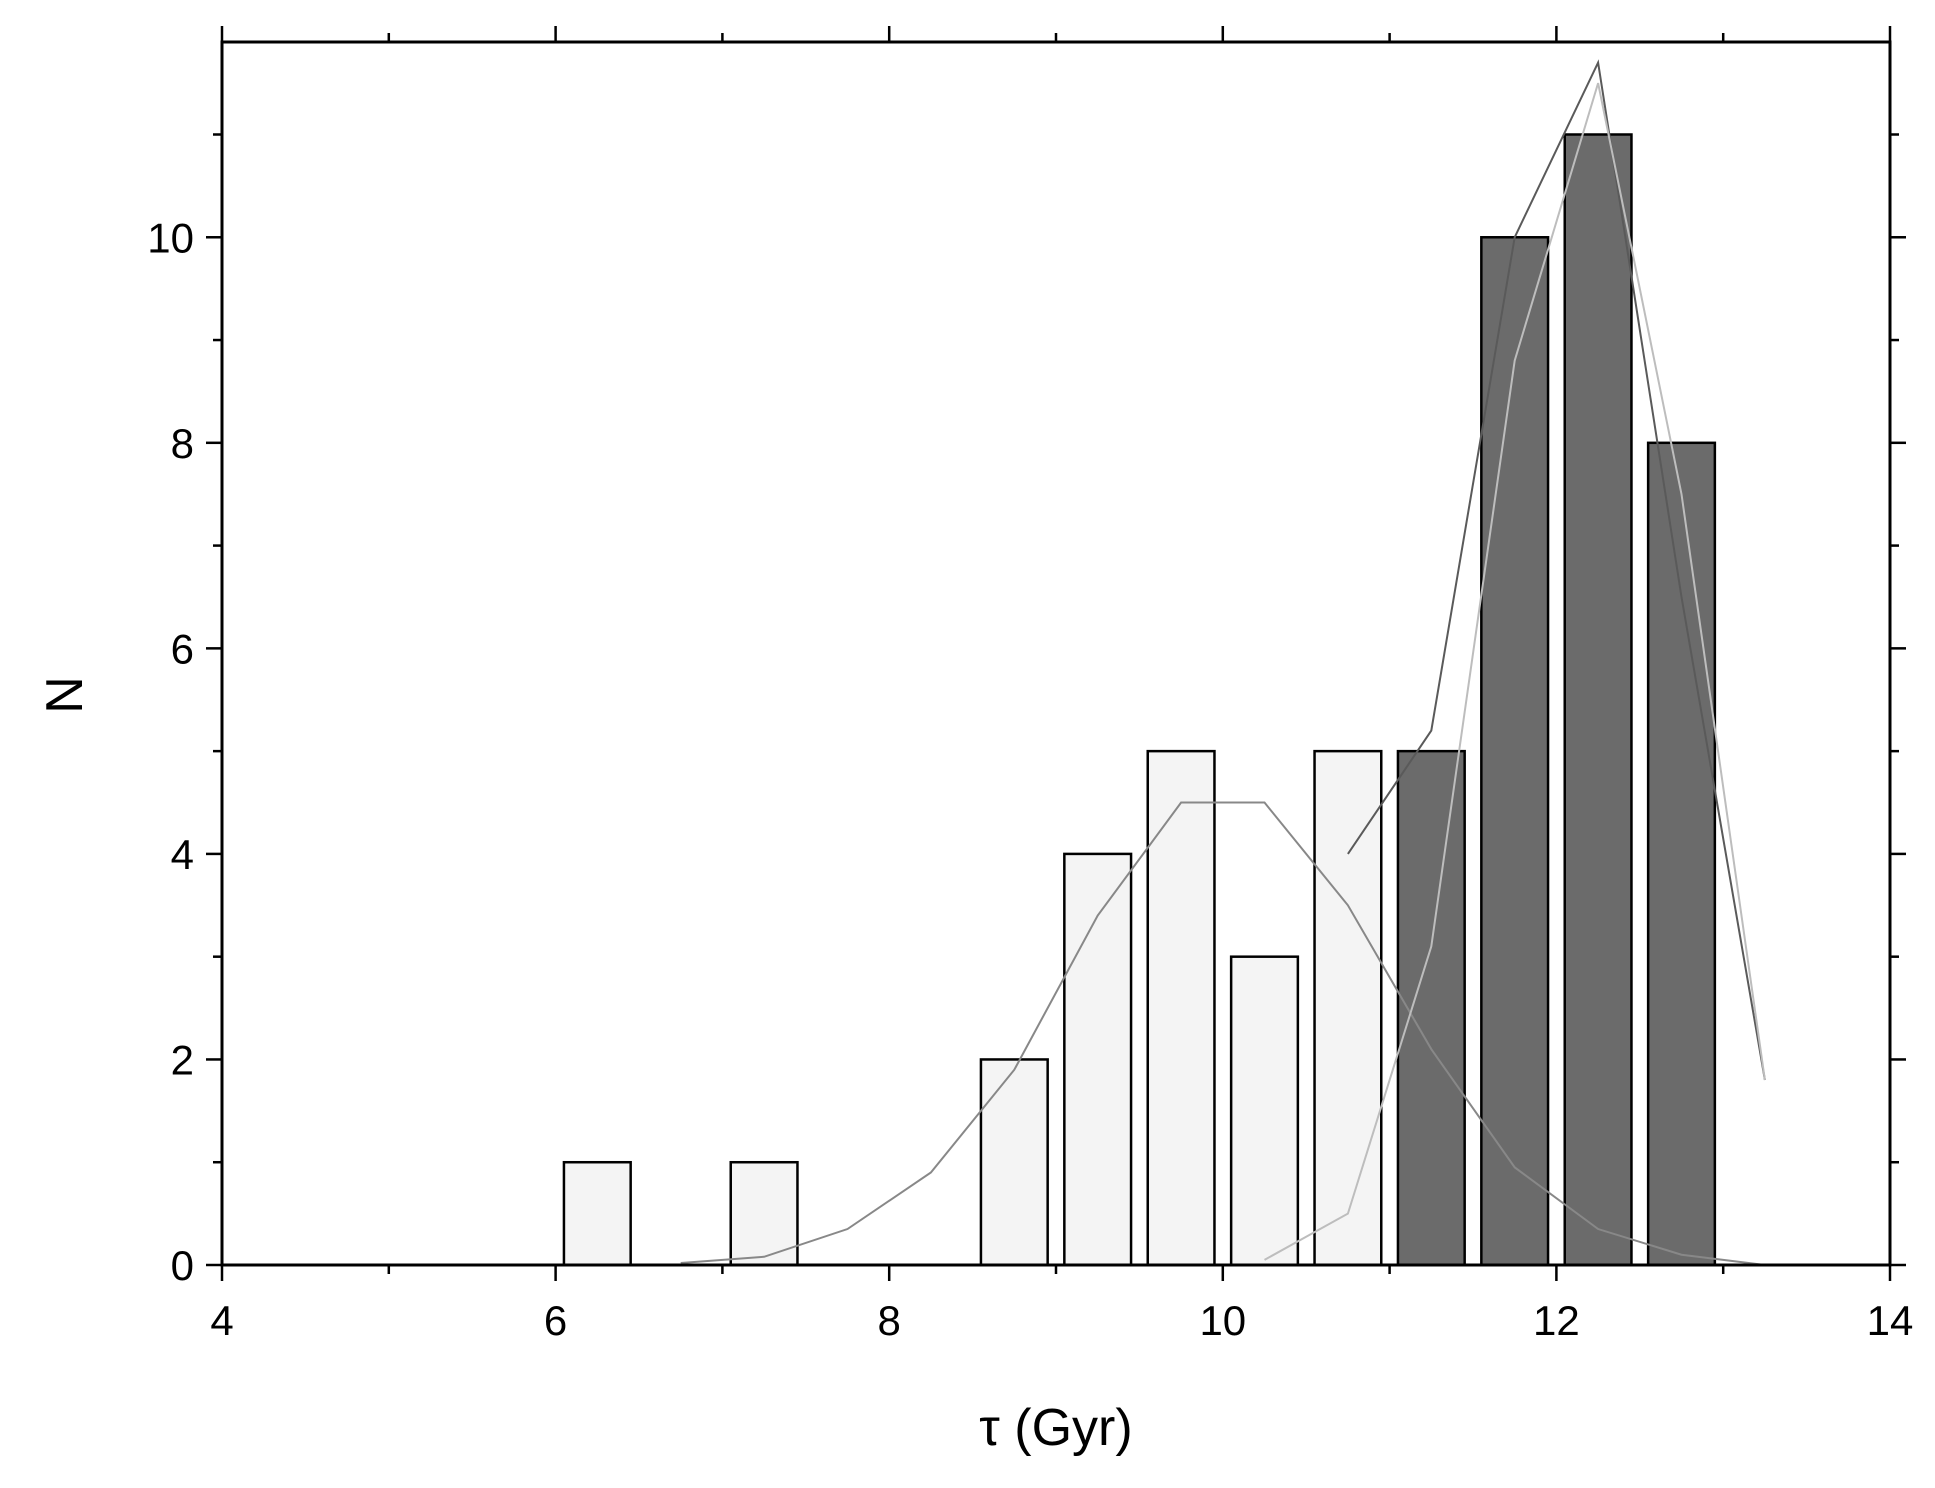 This screenshot has height=1488, width=1935. I want to click on y-tick-label-2: 2, so click(182, 1059).